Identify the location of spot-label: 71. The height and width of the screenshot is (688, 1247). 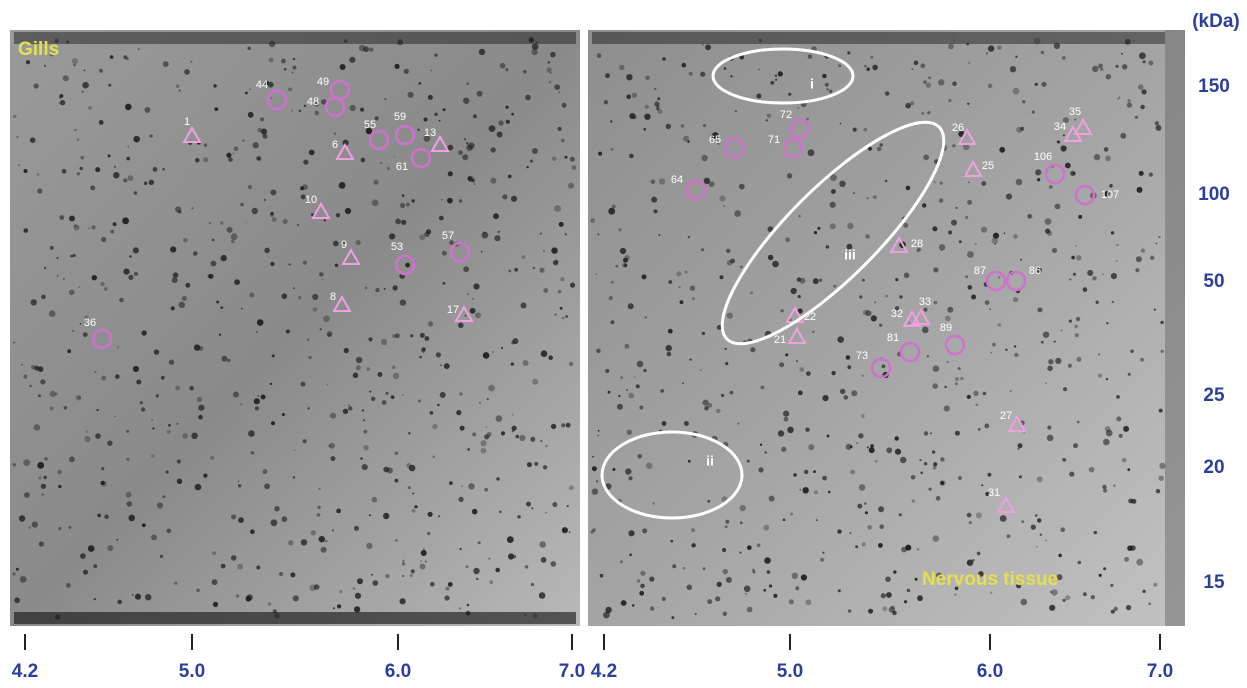
(774, 140).